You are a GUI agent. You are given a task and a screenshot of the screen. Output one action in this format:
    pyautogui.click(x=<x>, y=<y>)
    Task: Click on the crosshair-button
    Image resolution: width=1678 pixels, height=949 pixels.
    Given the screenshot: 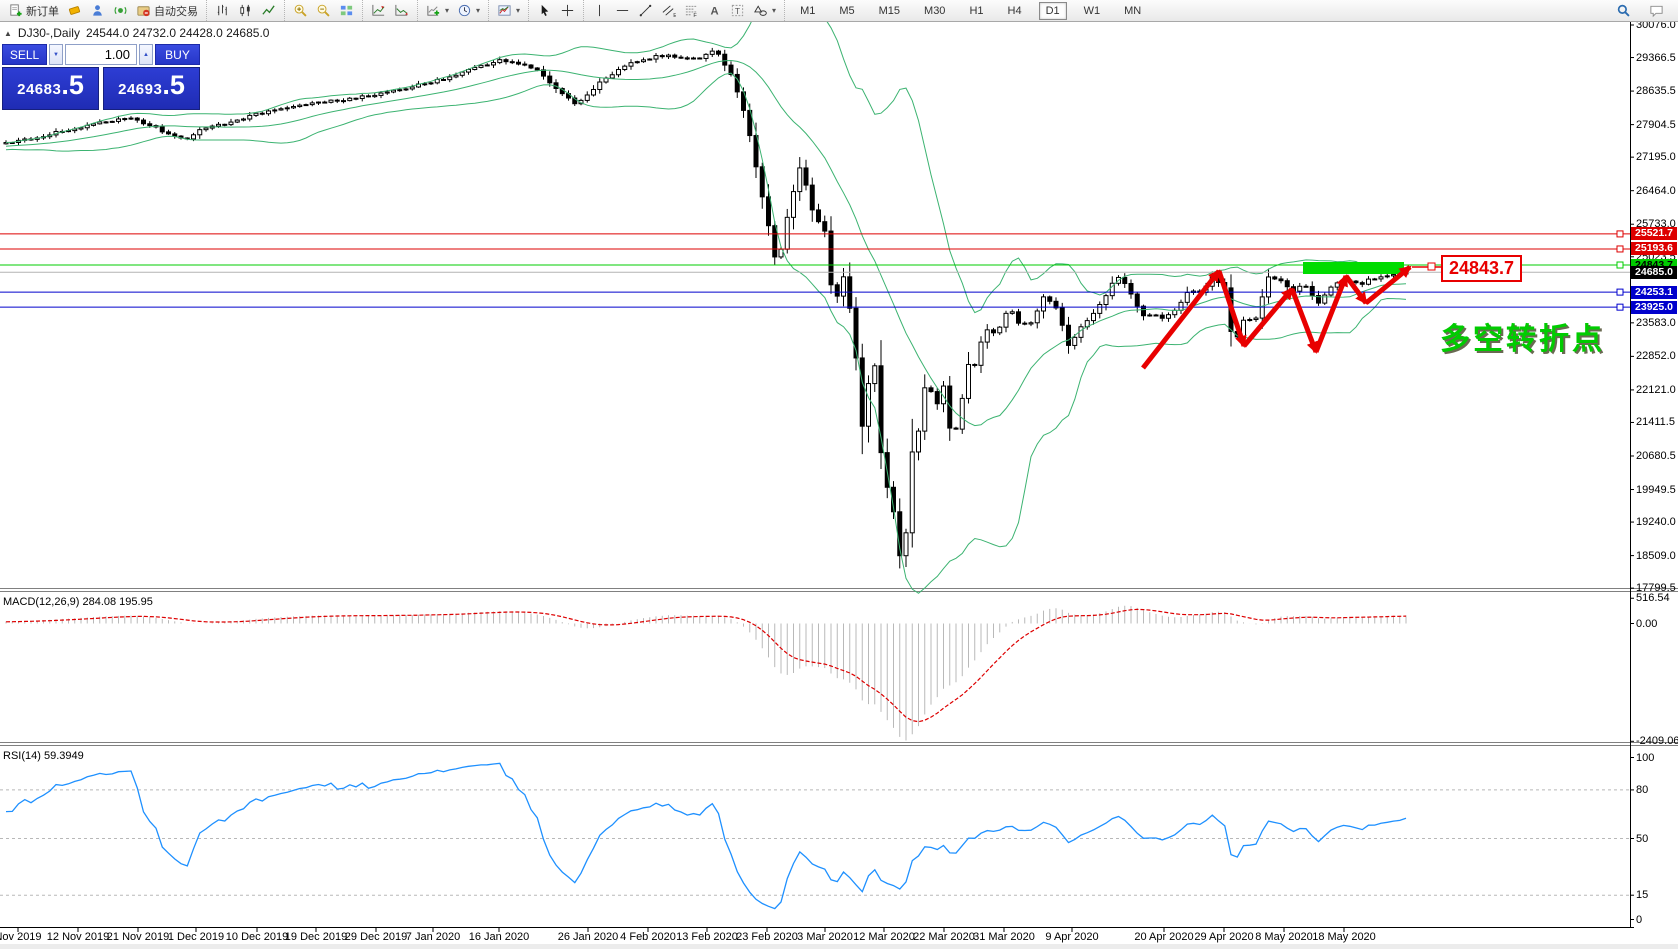 What is the action you would take?
    pyautogui.click(x=567, y=11)
    